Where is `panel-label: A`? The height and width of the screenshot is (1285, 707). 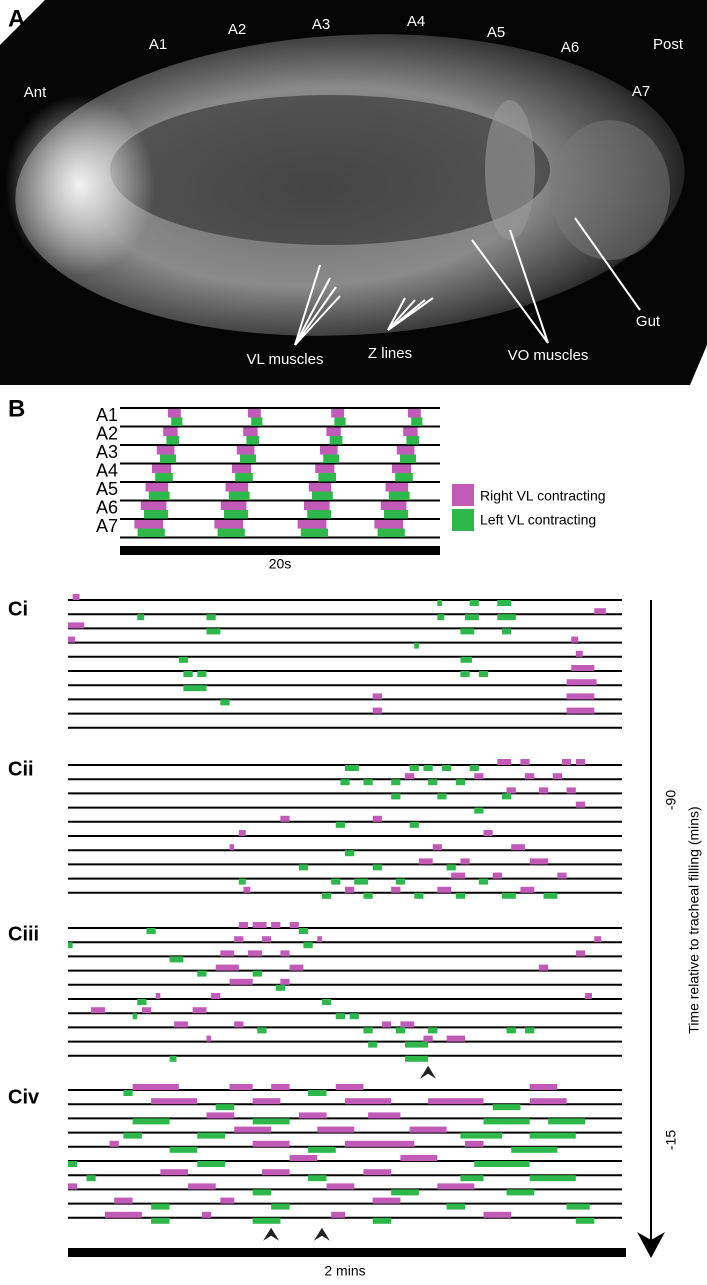
panel-label: A is located at coordinates (16, 18).